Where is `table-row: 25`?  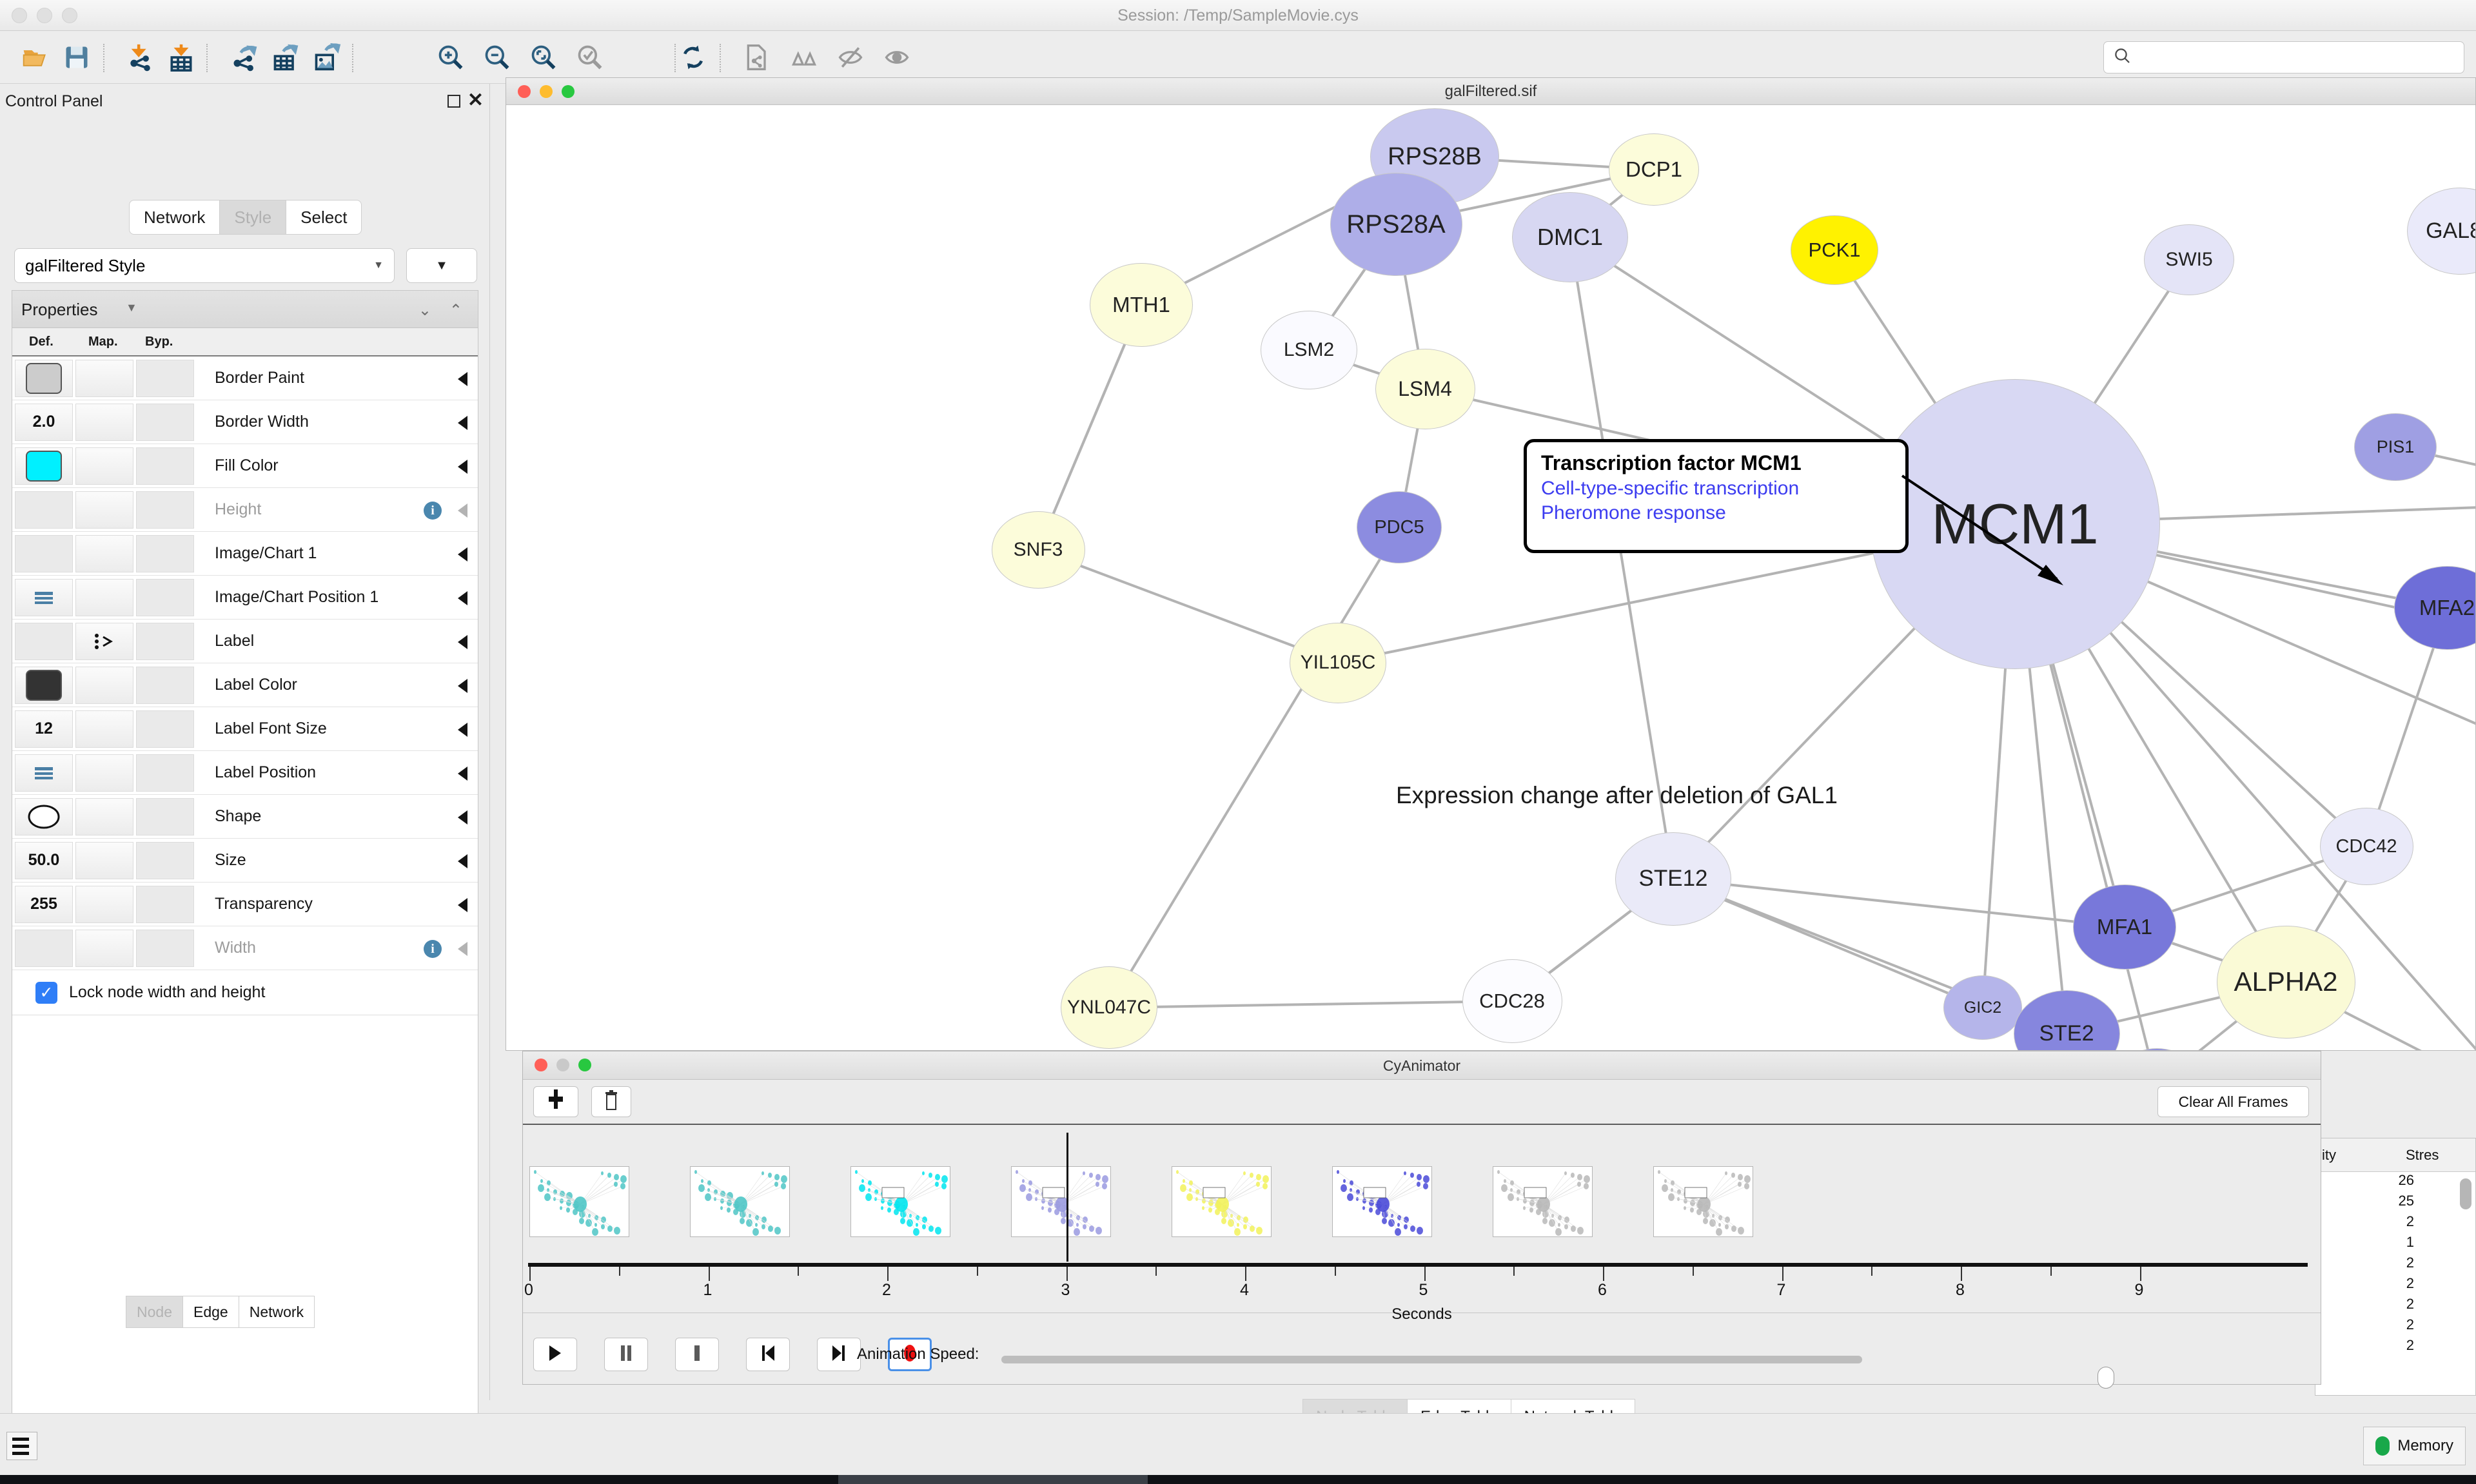 table-row: 25 is located at coordinates (2406, 1201).